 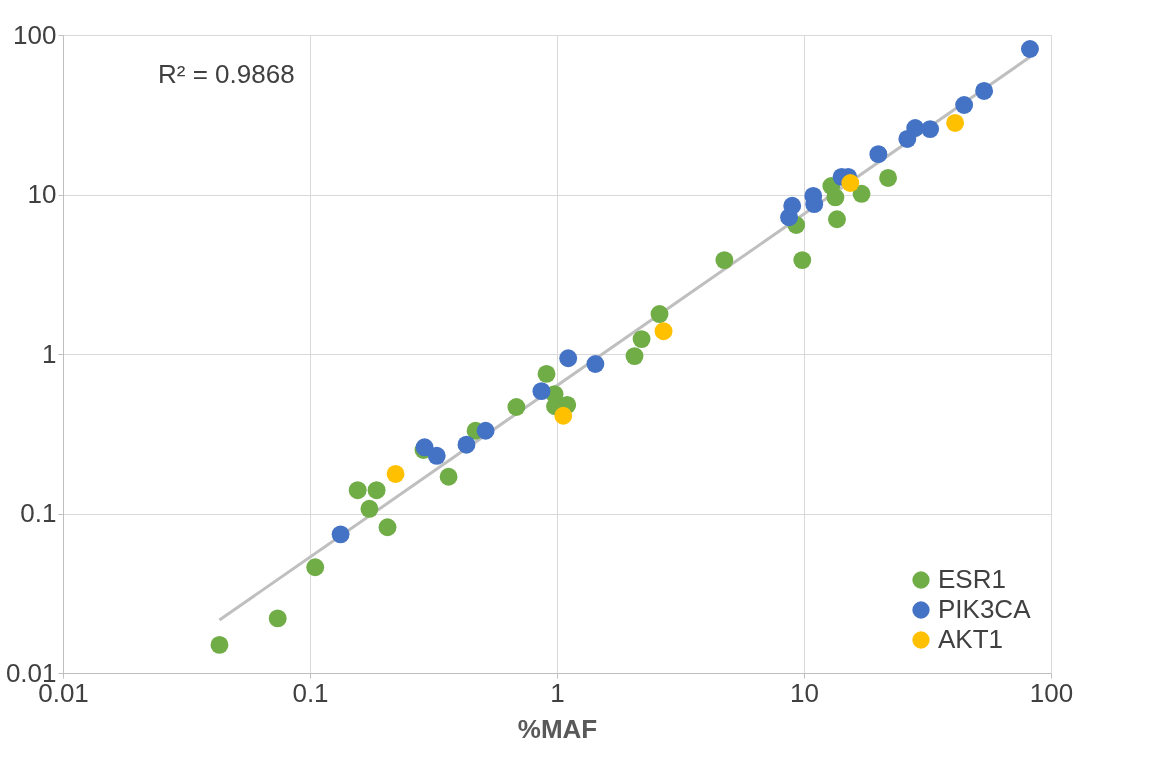 I want to click on x-tick-label: 100, so click(x=1051, y=692).